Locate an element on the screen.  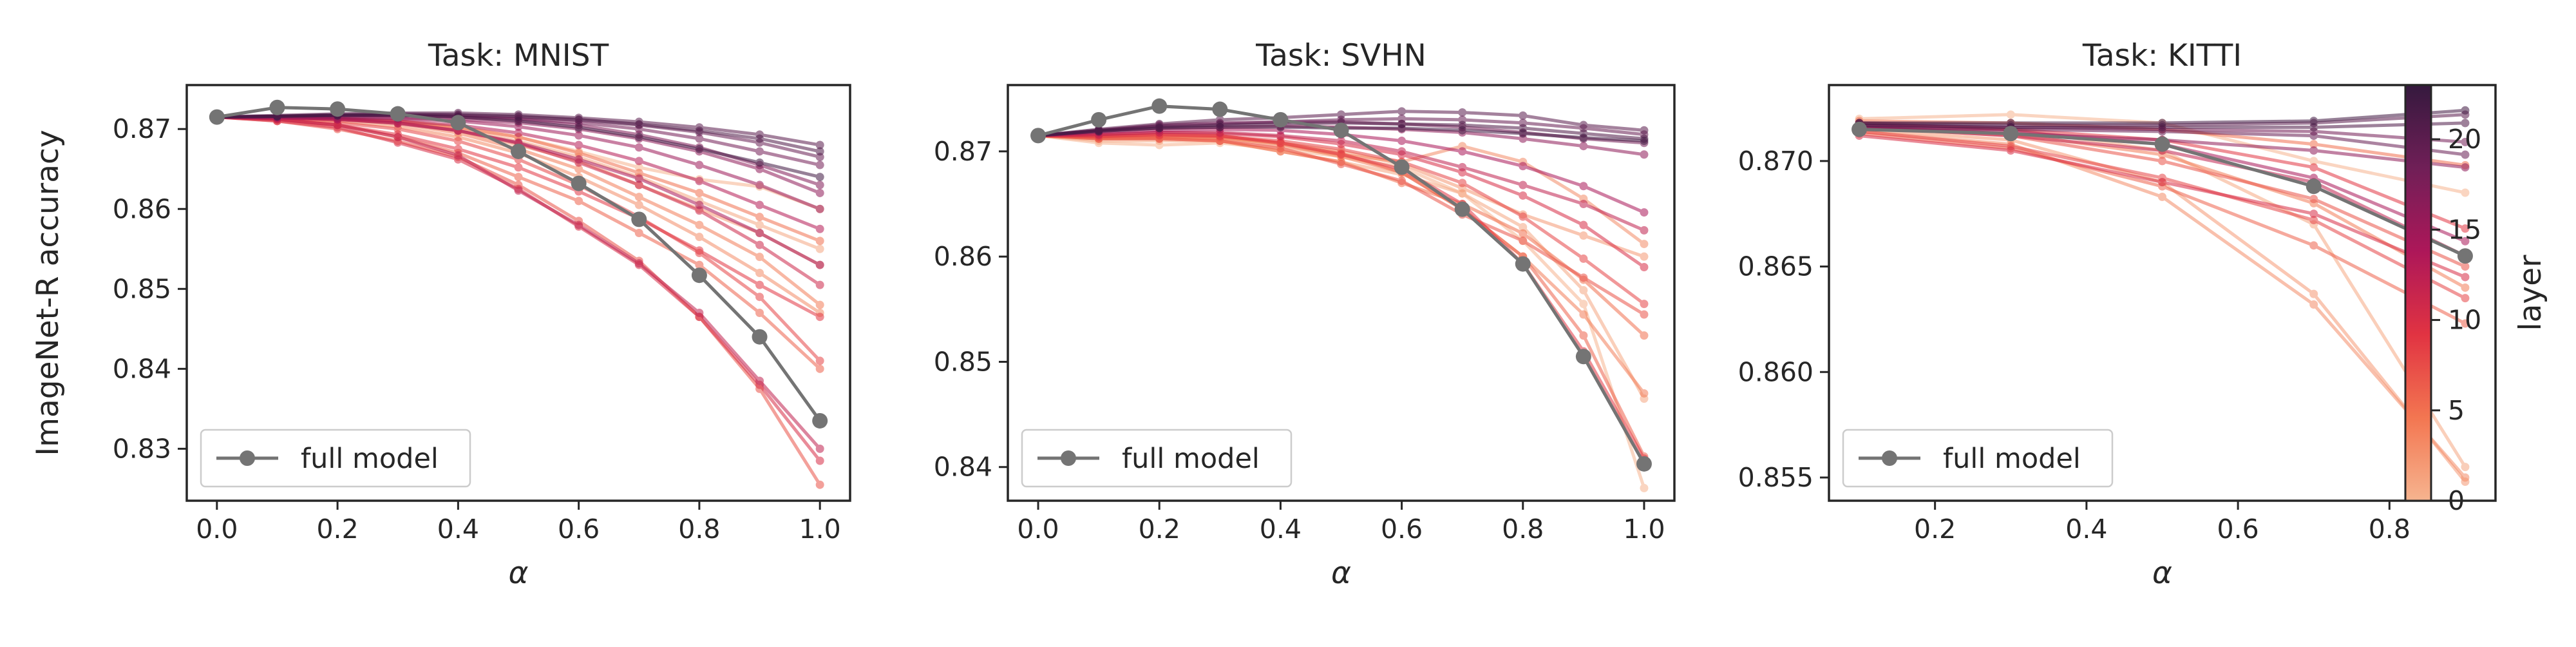
legend: full model is located at coordinates (1978, 458).